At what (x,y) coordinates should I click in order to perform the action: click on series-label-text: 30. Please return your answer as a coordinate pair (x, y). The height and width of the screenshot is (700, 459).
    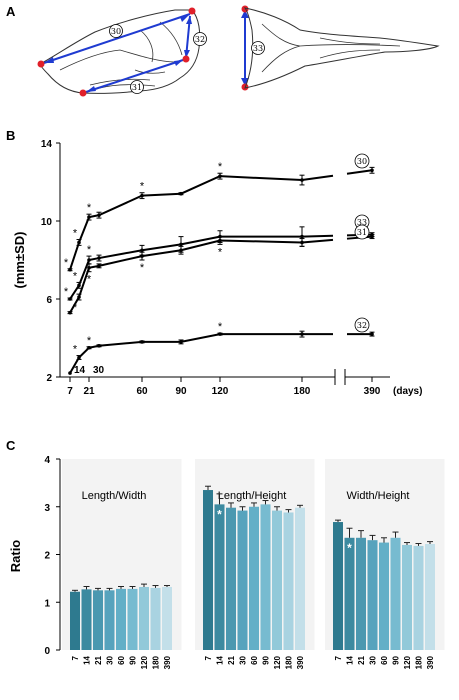
    Looking at the image, I should click on (362, 161).